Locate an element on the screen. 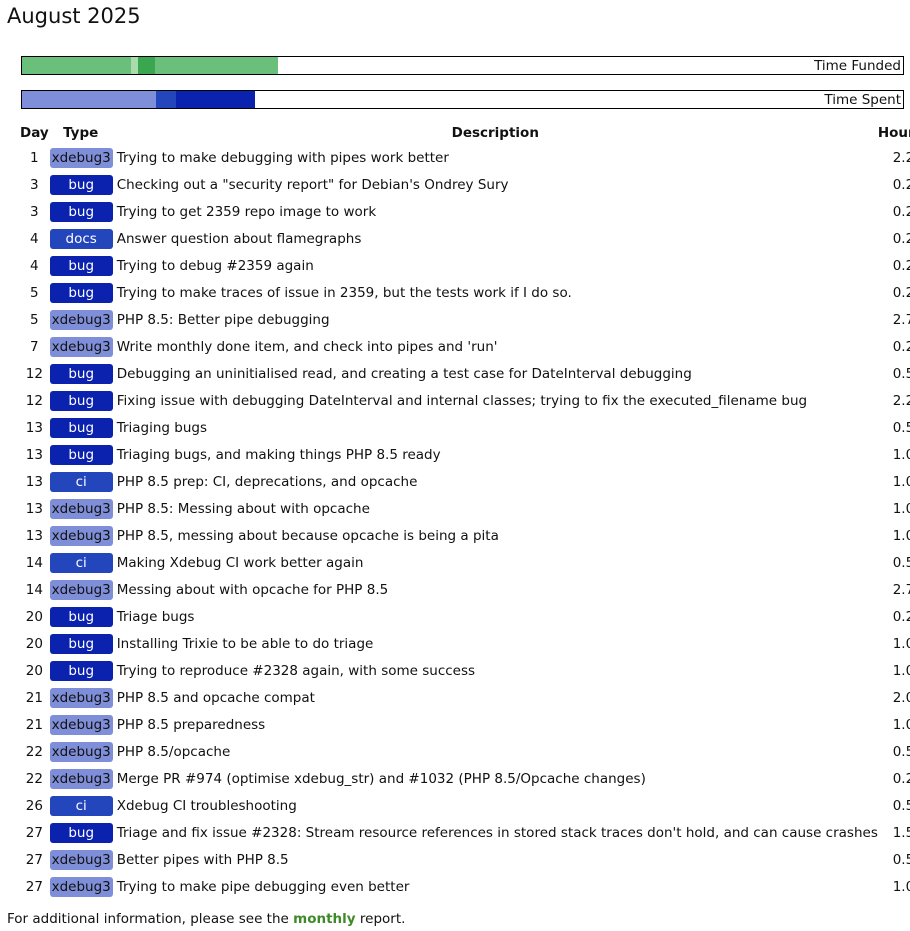 The width and height of the screenshot is (910, 931). bar-label: Time Funded is located at coordinates (857, 66).